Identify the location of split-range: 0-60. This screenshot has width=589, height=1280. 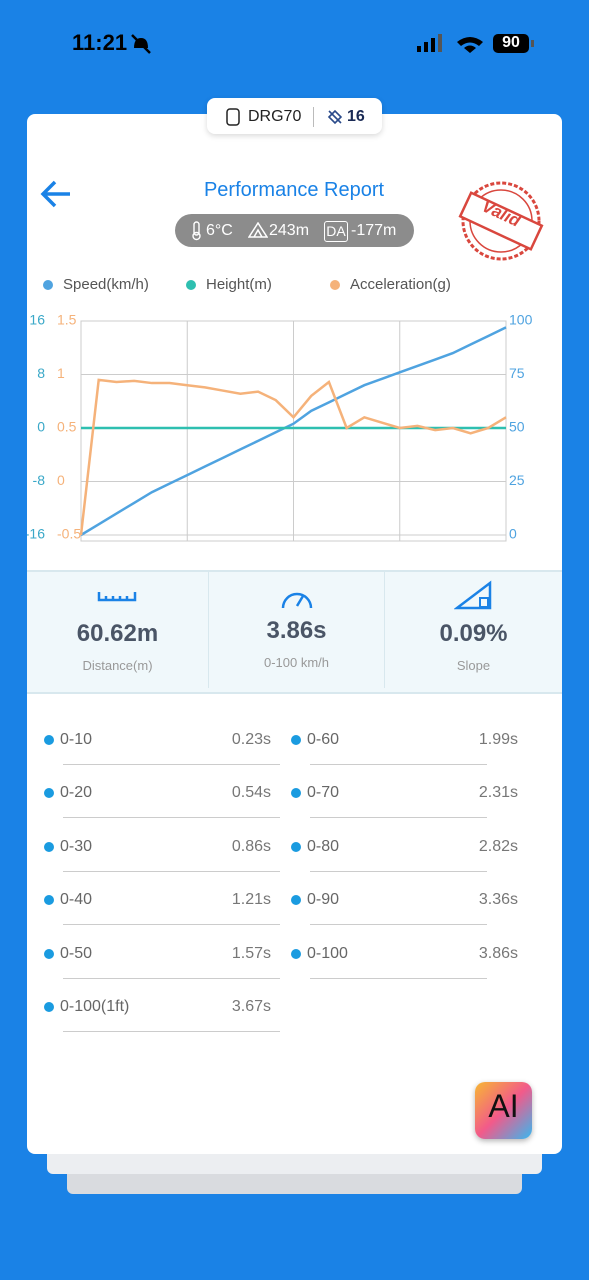
(323, 739).